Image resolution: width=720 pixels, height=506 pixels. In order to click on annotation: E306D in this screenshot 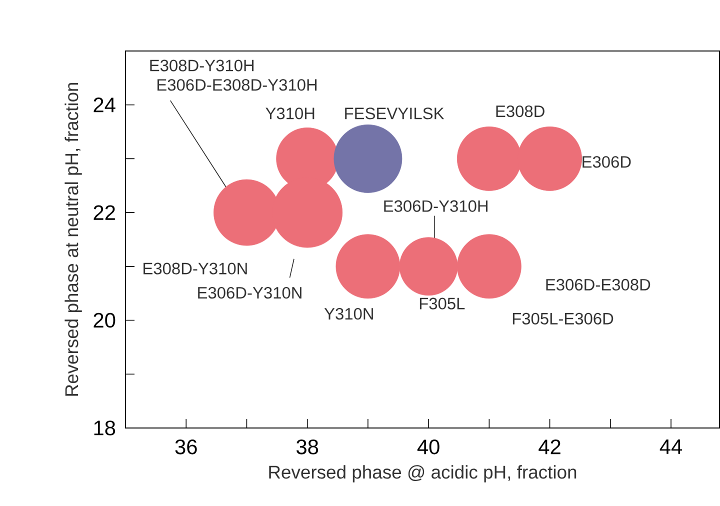, I will do `click(606, 162)`.